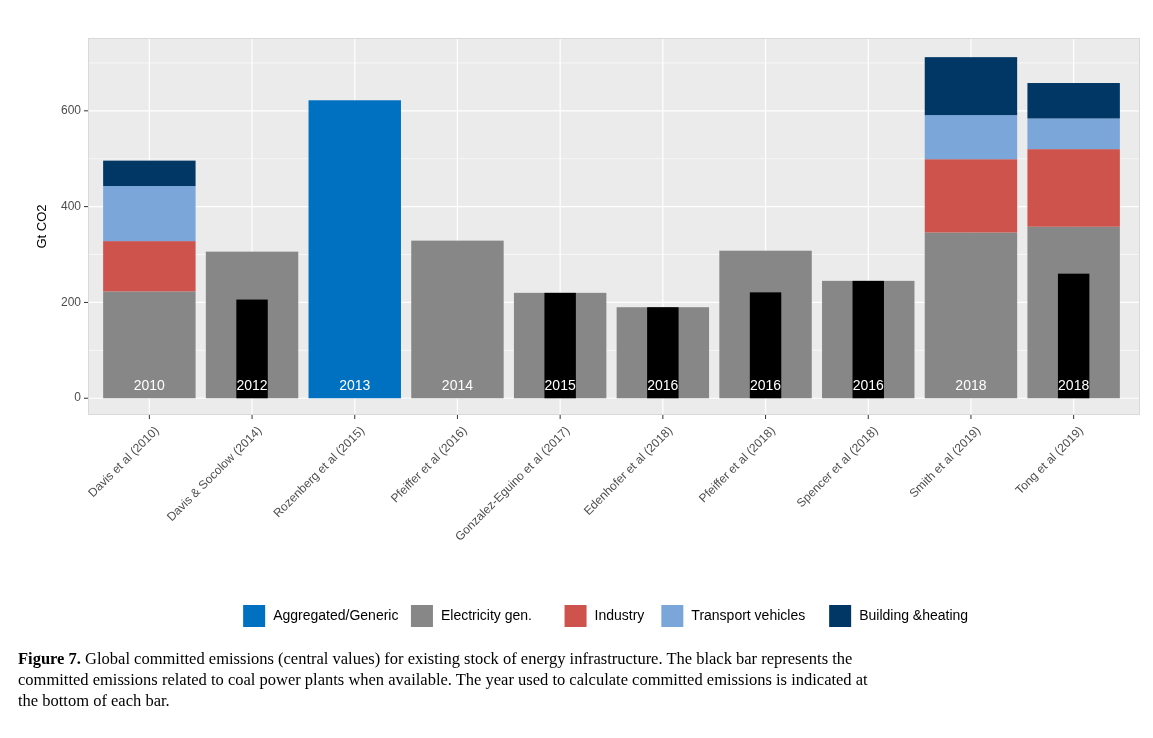 This screenshot has height=738, width=1153. What do you see at coordinates (78, 397) in the screenshot?
I see `y-tick-label: 0` at bounding box center [78, 397].